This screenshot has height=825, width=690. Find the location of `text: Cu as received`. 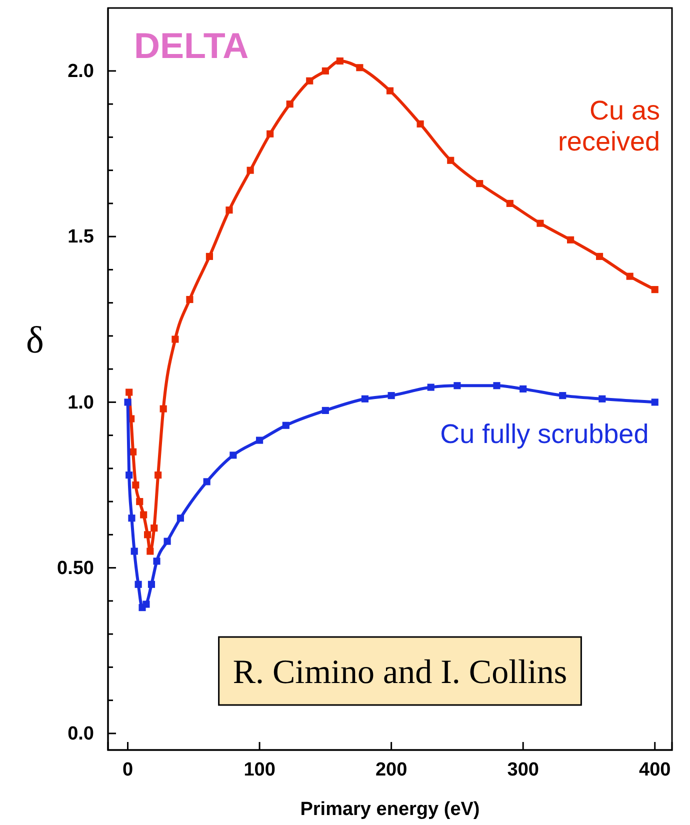

text: Cu as received is located at coordinates (609, 125).